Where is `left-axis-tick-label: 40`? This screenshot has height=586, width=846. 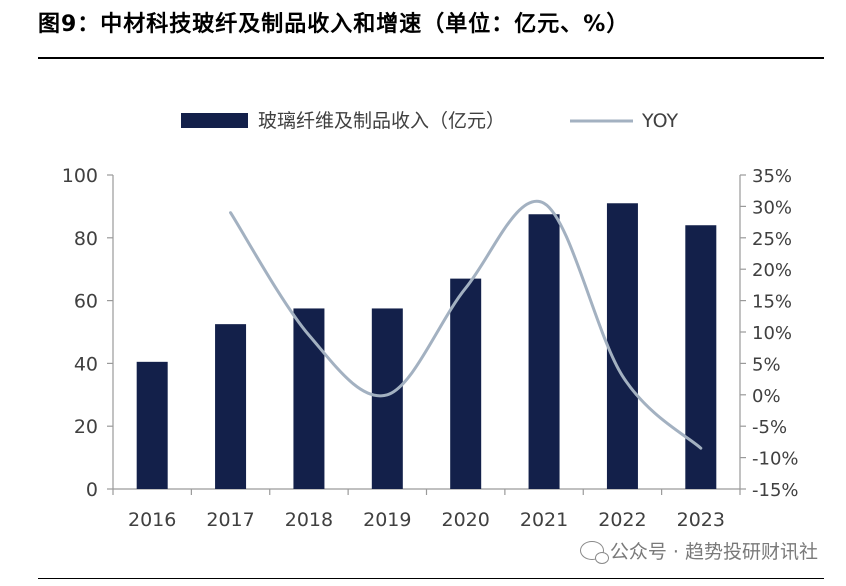 left-axis-tick-label: 40 is located at coordinates (86, 364).